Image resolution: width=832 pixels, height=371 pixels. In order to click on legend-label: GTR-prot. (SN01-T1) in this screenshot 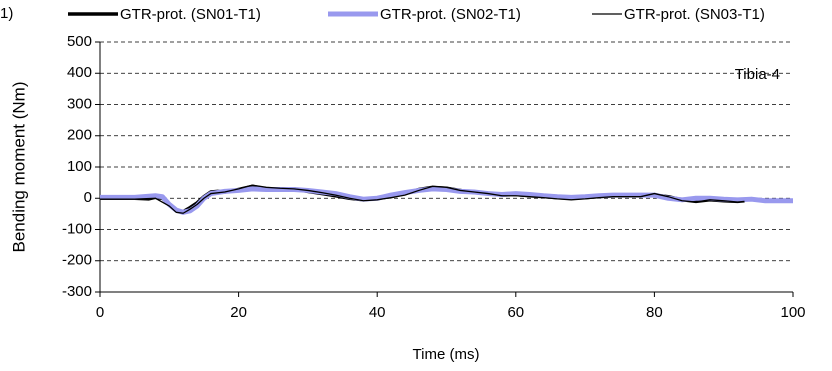, I will do `click(190, 14)`.